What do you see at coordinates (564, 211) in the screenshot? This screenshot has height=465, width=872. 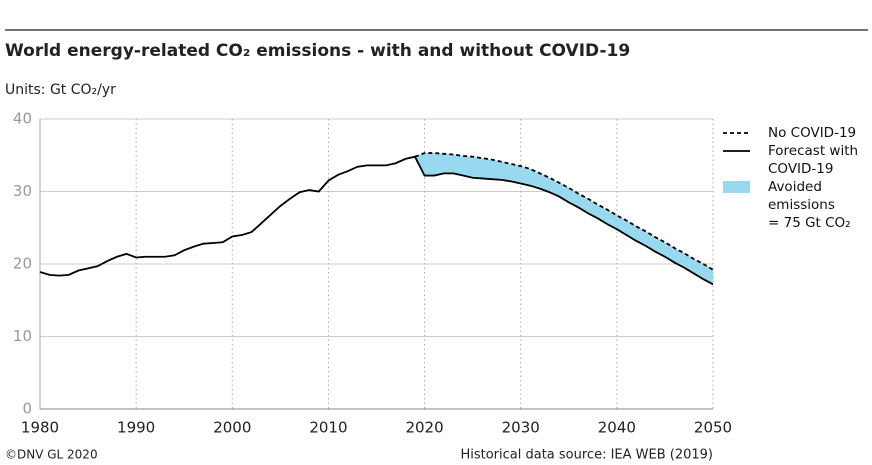 I see `series-line` at bounding box center [564, 211].